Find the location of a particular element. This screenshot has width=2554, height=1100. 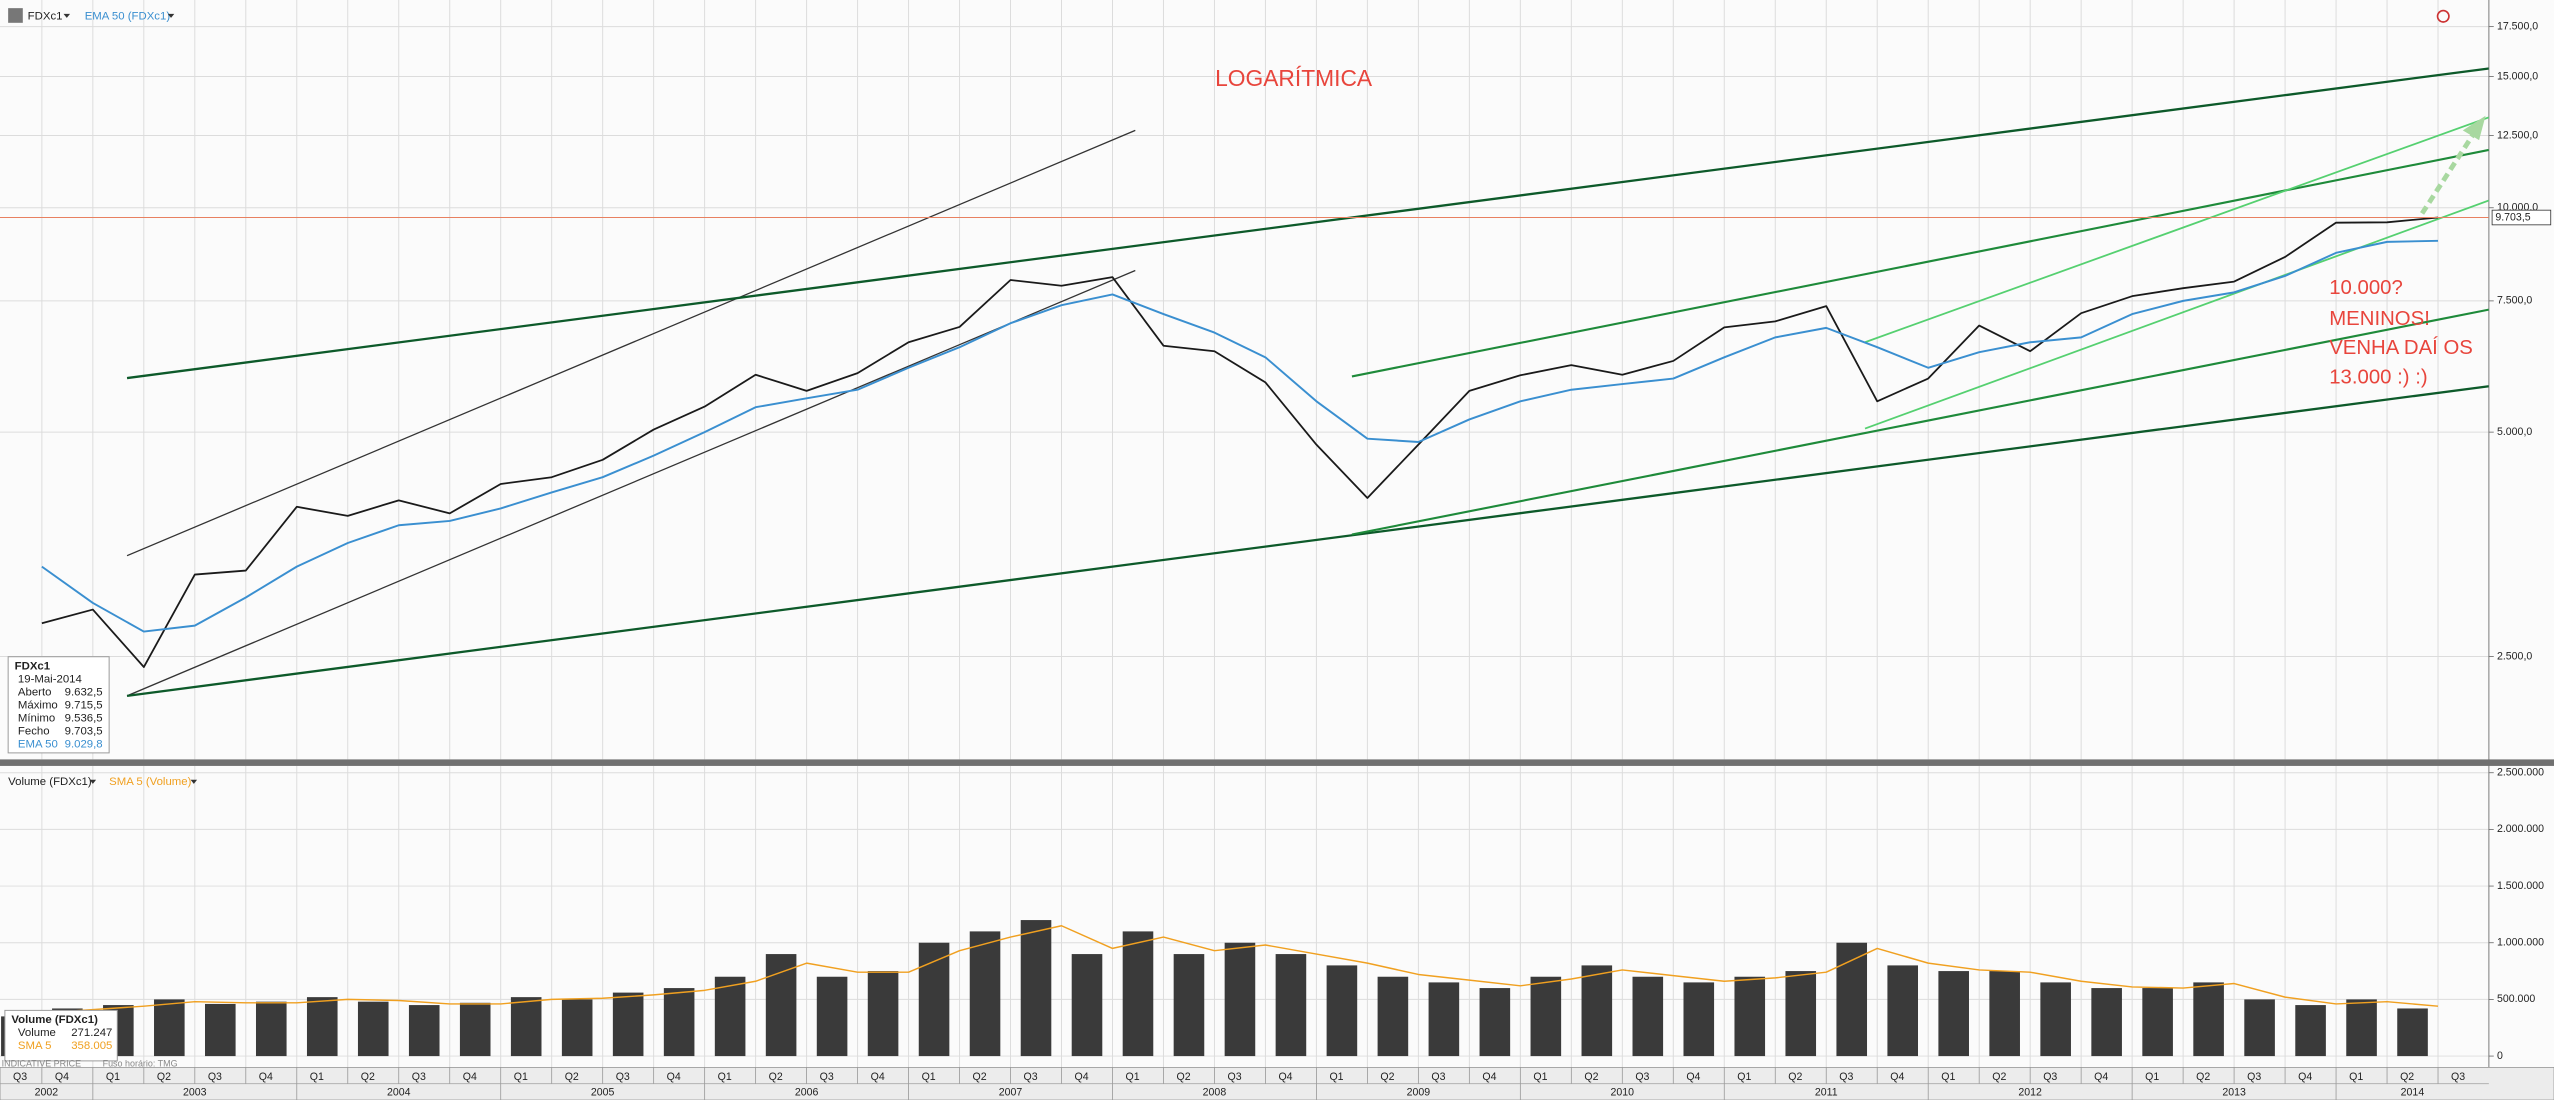

data-box-value: 9.632,5 is located at coordinates (84, 693).